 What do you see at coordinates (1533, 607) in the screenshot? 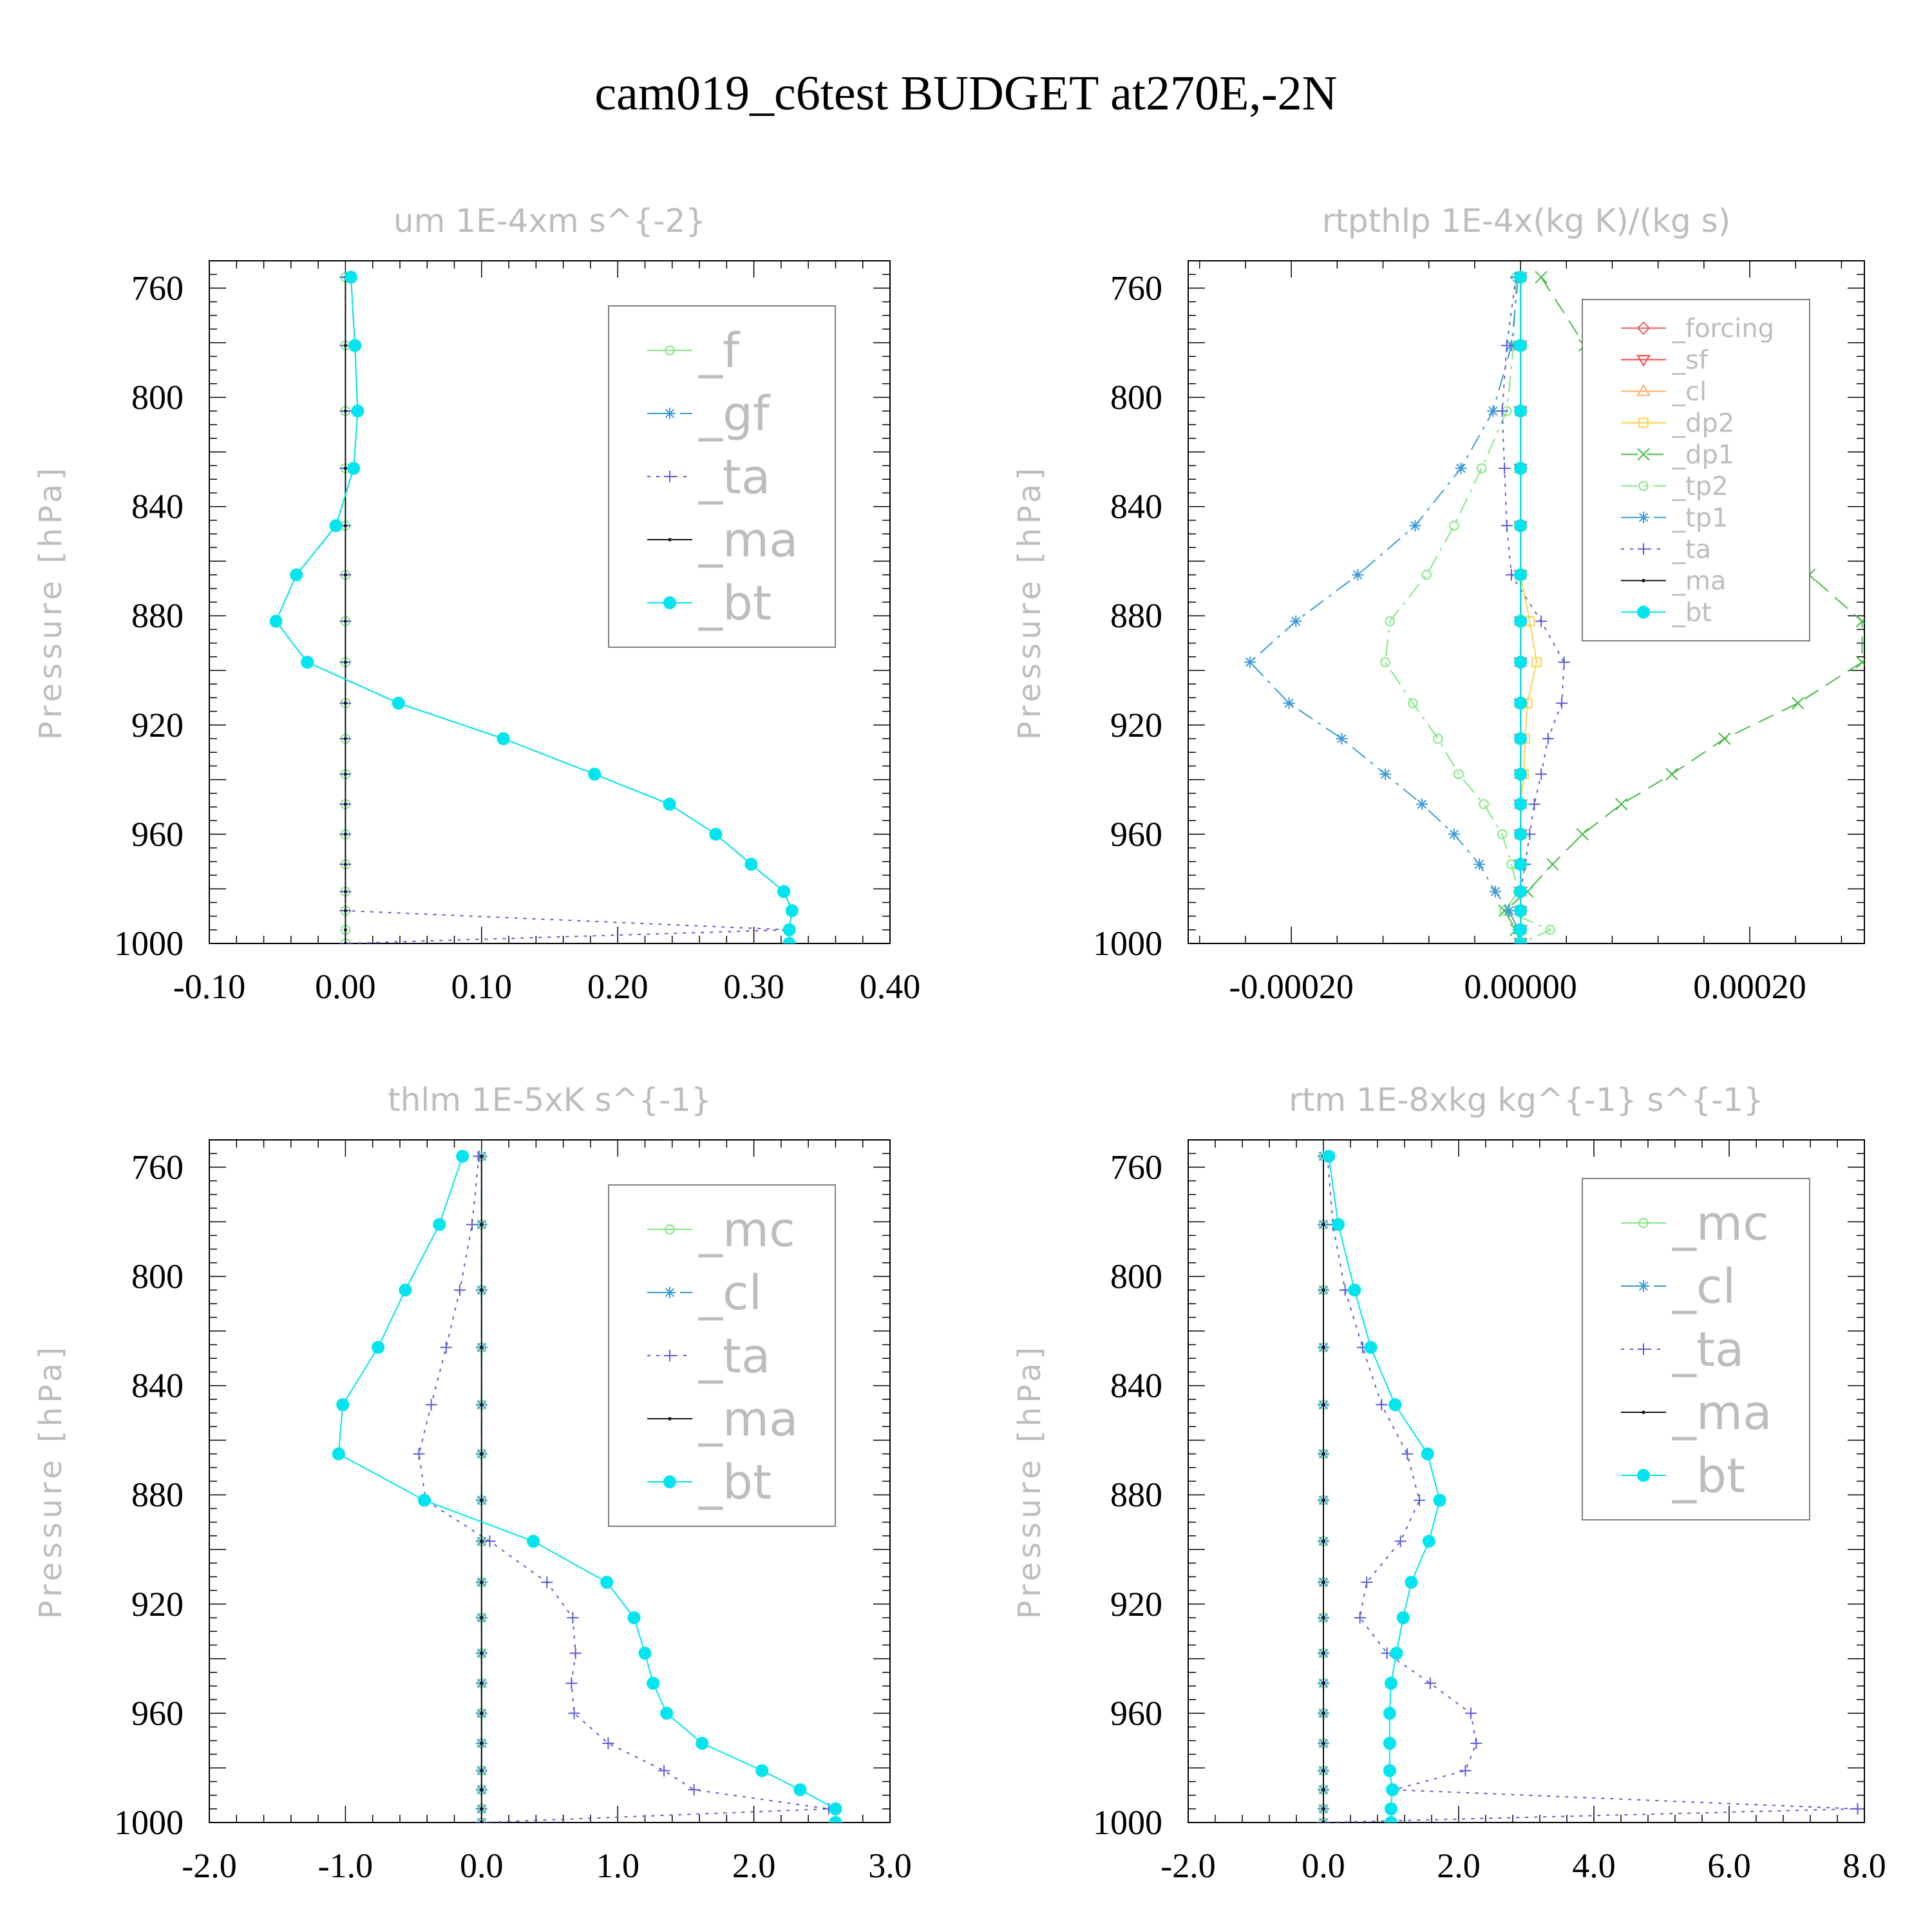
I see `series-ta` at bounding box center [1533, 607].